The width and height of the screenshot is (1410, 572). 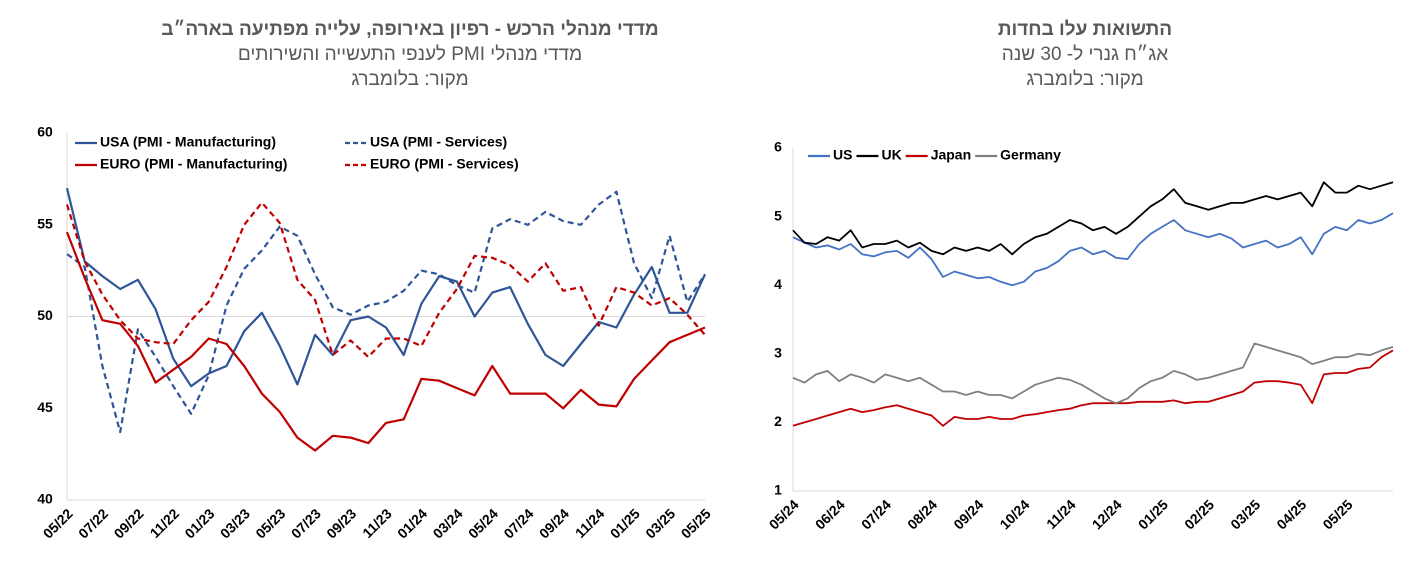 What do you see at coordinates (842, 155) in the screenshot?
I see `legend-label: US` at bounding box center [842, 155].